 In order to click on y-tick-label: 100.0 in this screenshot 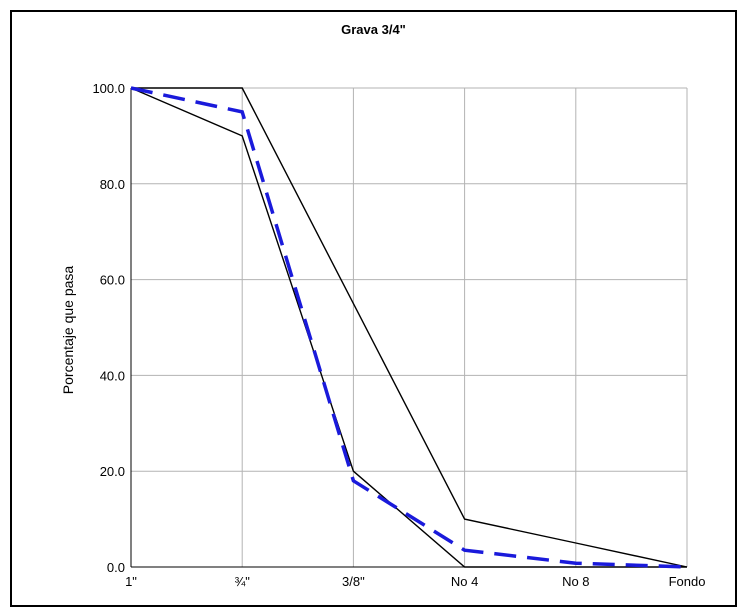, I will do `click(108, 88)`.